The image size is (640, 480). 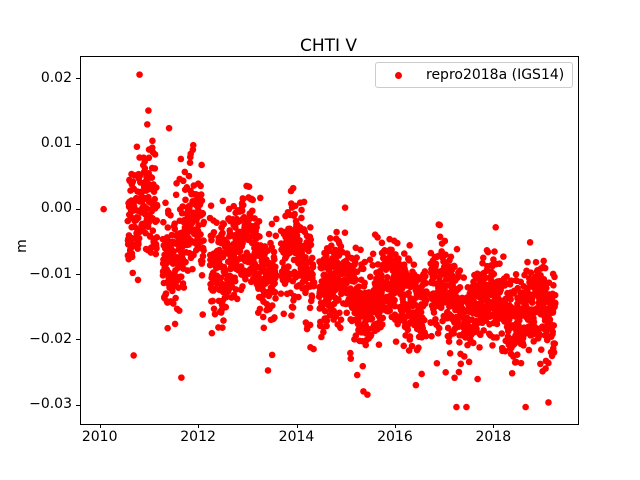 I want to click on x-tick-label: 2012, so click(x=198, y=437).